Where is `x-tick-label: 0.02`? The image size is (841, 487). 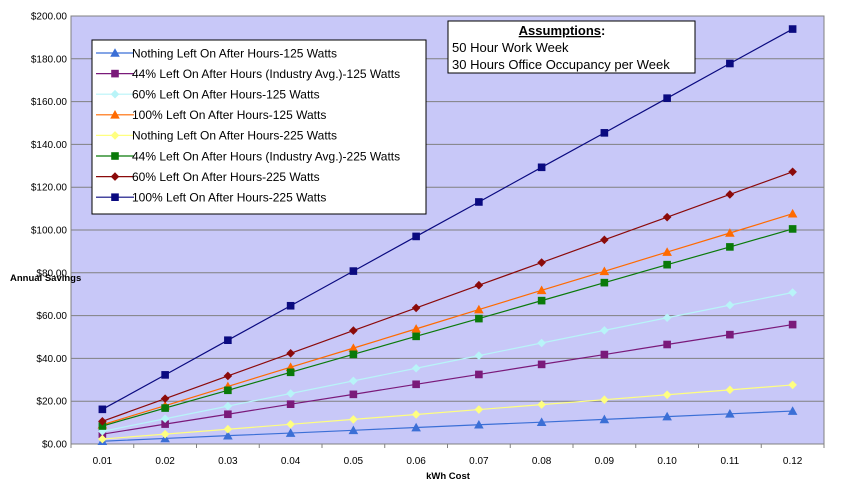
x-tick-label: 0.02 is located at coordinates (165, 461).